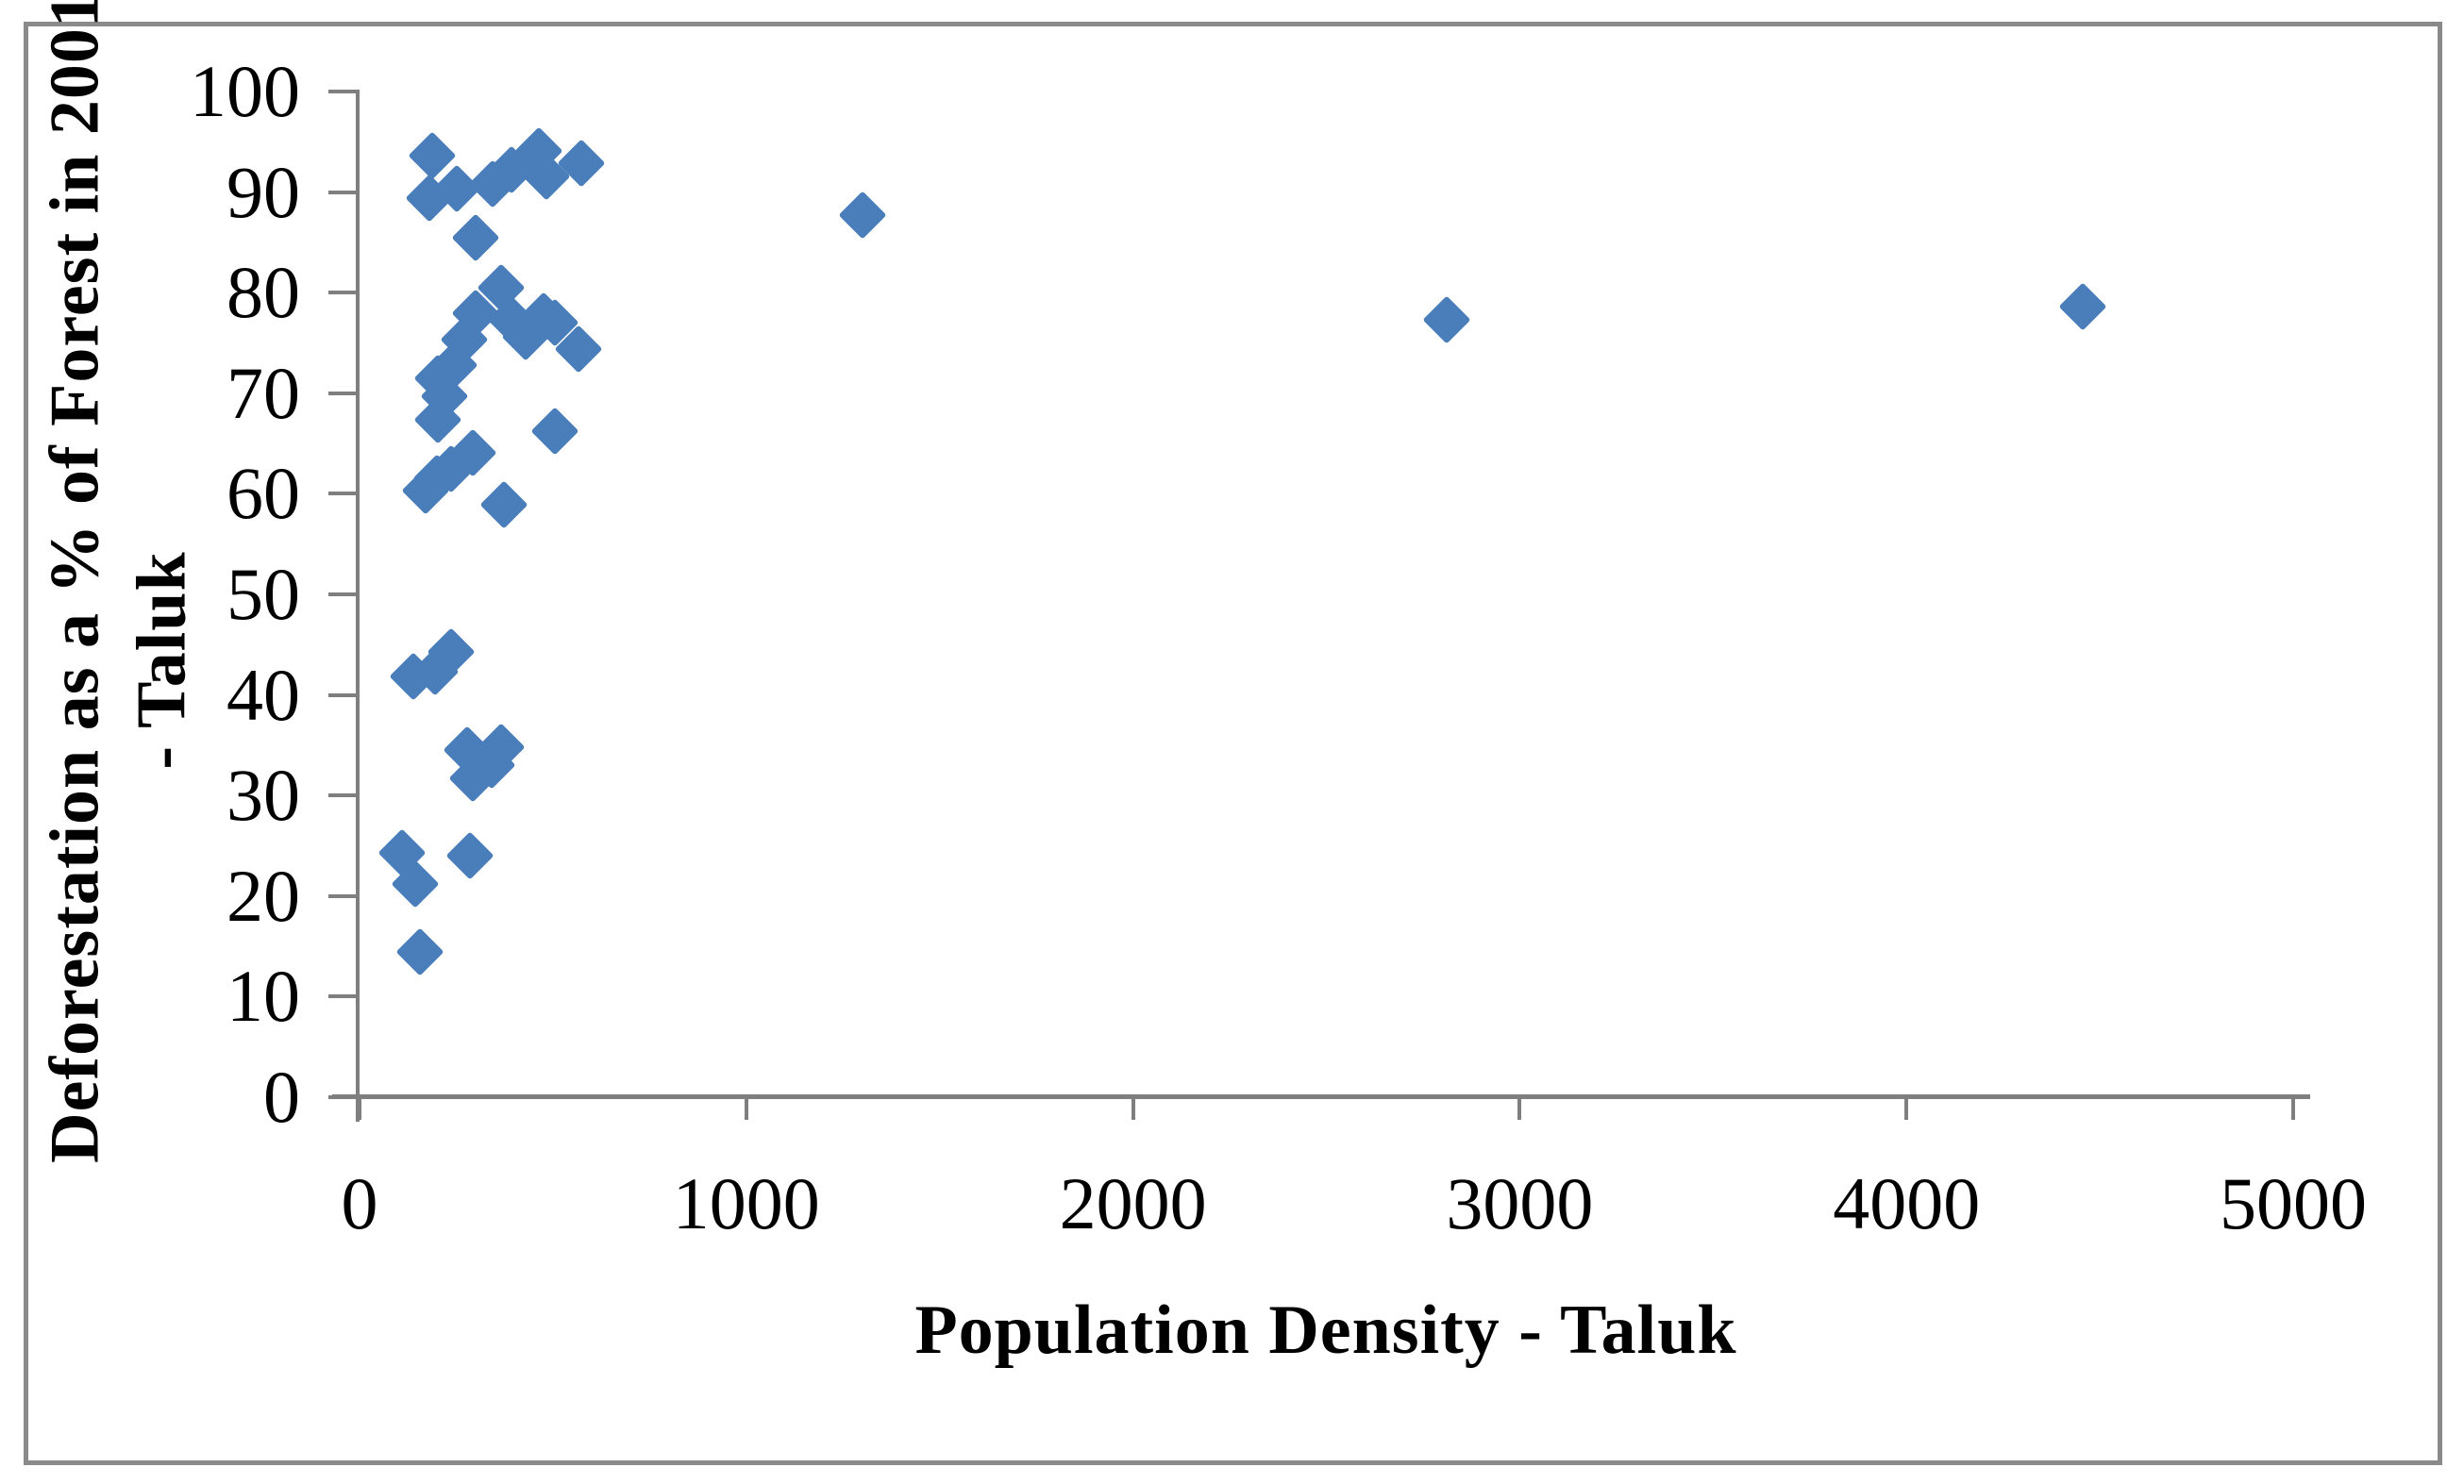  Describe the element at coordinates (75, 581) in the screenshot. I see `y-axis-title-line1: Deforestation as a % of Forest in 2001` at that location.